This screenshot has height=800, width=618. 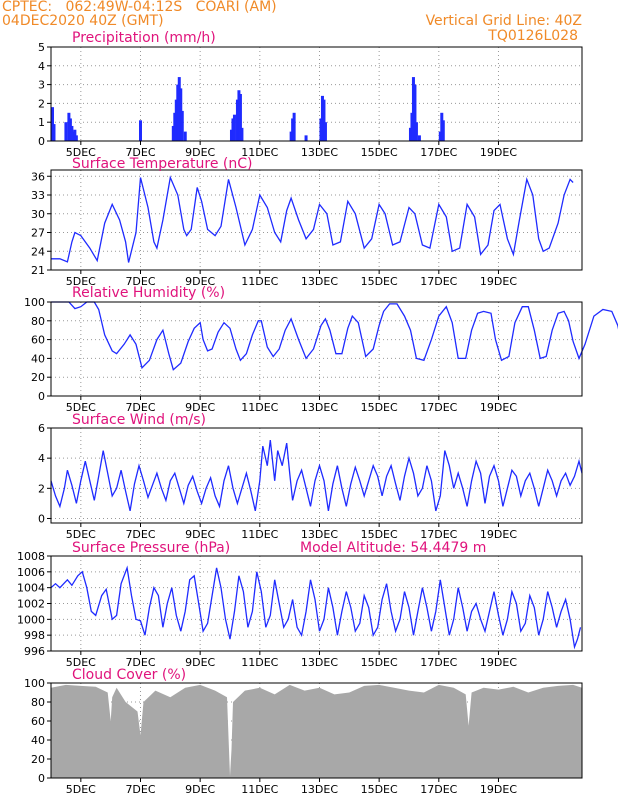 I want to click on y-tick-label: 27, so click(x=38, y=233).